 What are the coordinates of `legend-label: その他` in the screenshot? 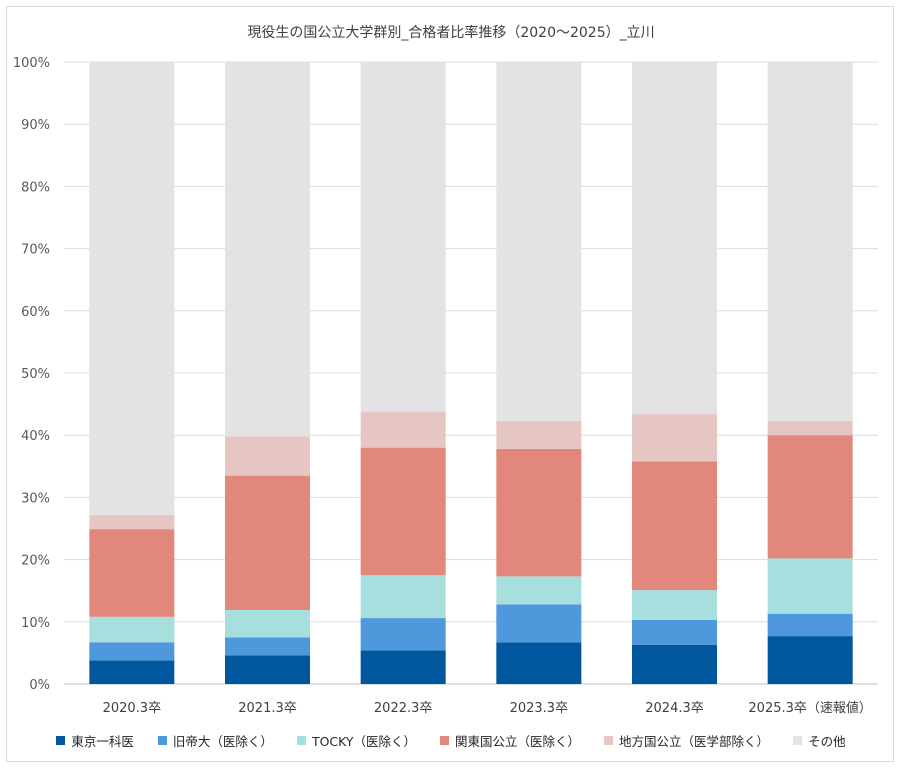 It's located at (827, 741).